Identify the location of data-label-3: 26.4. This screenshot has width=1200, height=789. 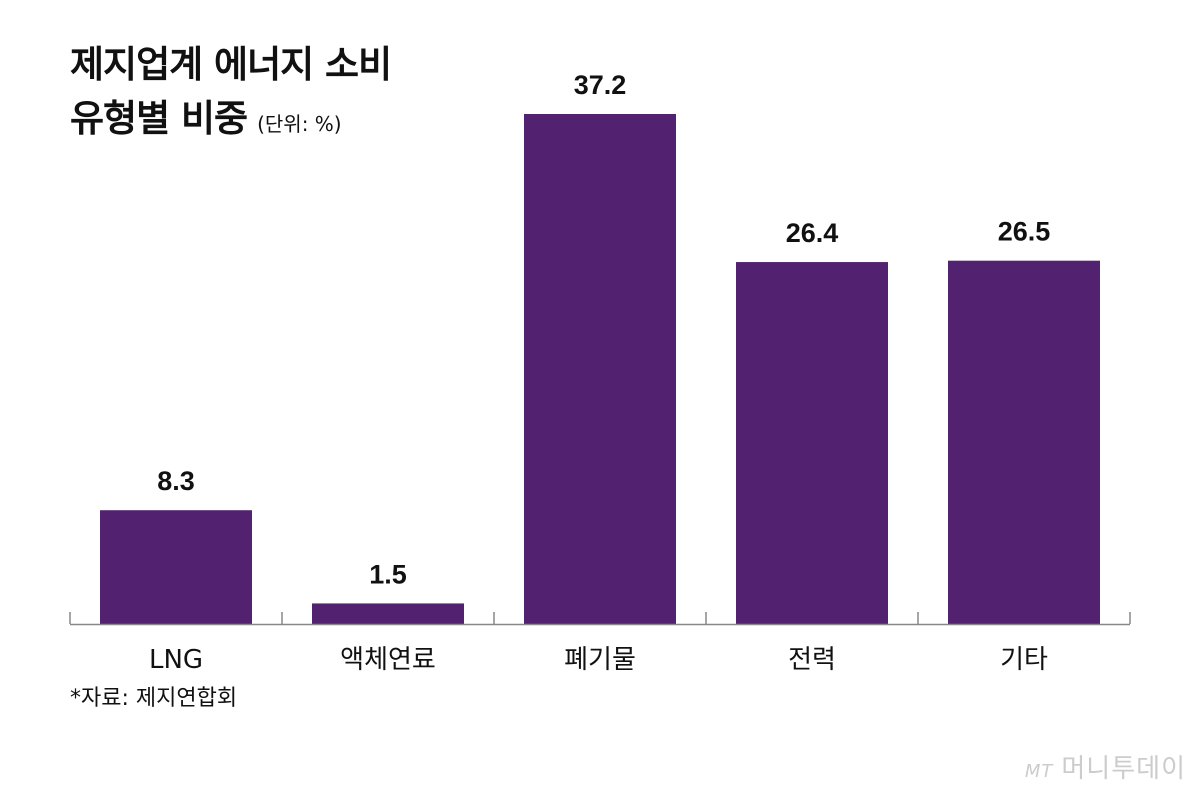
(812, 233).